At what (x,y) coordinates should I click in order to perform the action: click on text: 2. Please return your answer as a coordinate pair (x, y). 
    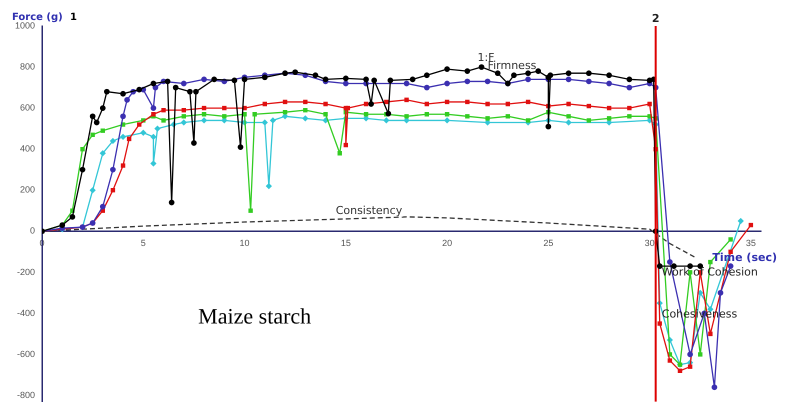
    Looking at the image, I should click on (656, 18).